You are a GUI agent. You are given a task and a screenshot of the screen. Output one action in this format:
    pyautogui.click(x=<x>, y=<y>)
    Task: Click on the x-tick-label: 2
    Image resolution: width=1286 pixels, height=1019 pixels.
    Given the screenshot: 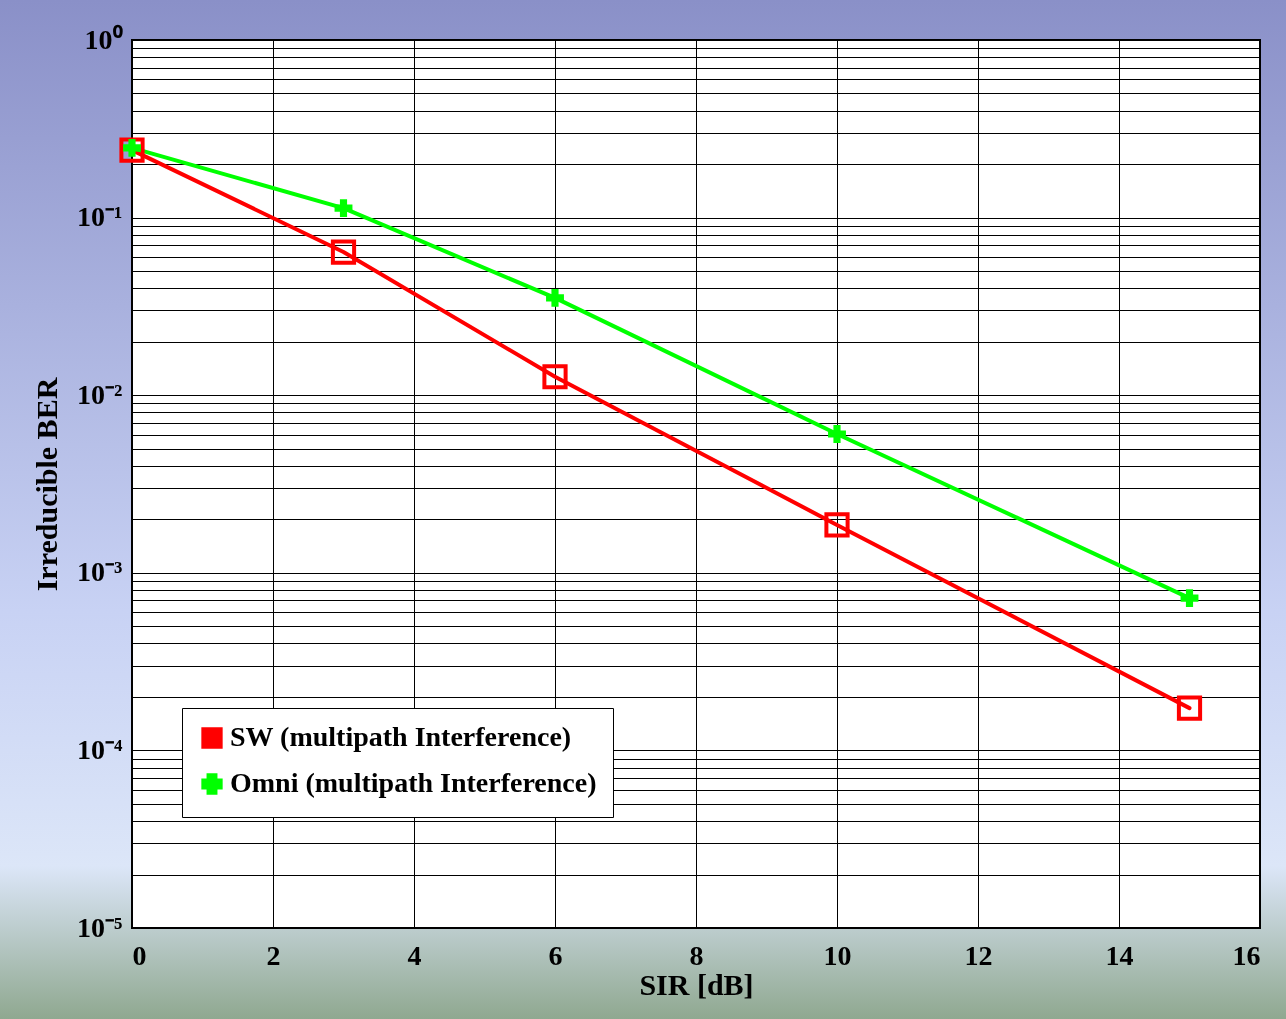 What is the action you would take?
    pyautogui.click(x=273, y=955)
    